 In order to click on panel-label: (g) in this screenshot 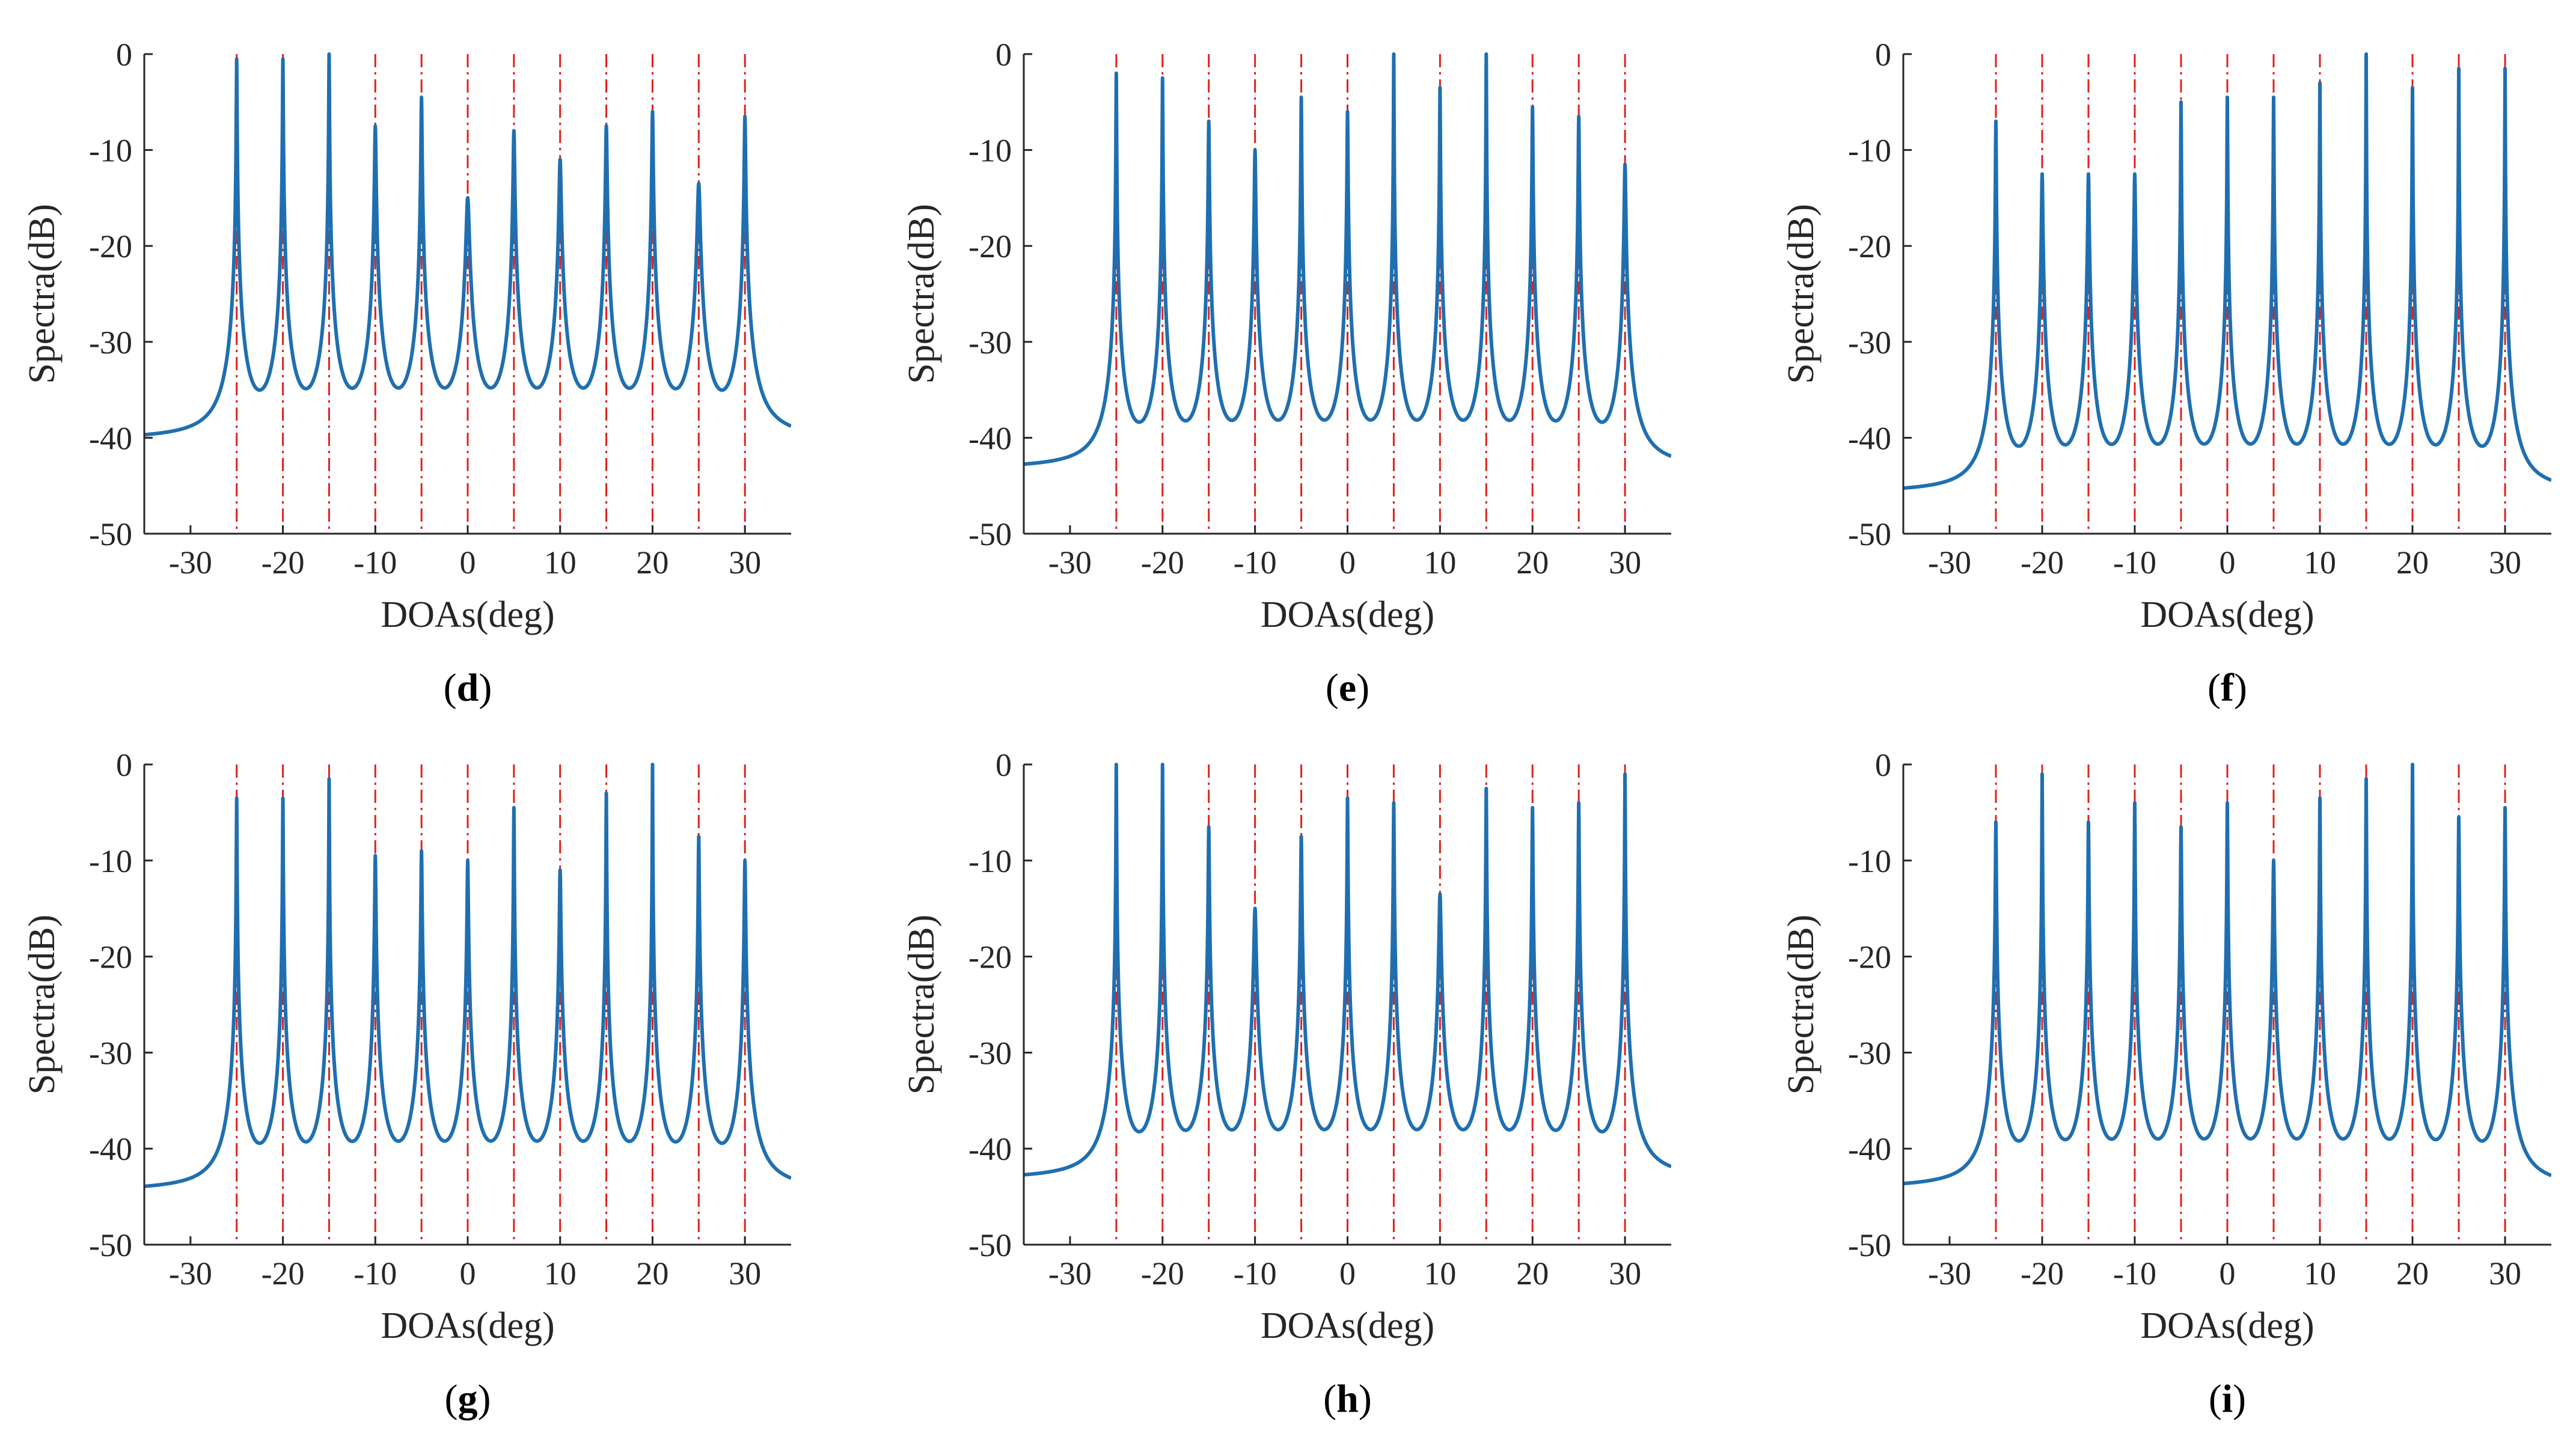, I will do `click(468, 1399)`.